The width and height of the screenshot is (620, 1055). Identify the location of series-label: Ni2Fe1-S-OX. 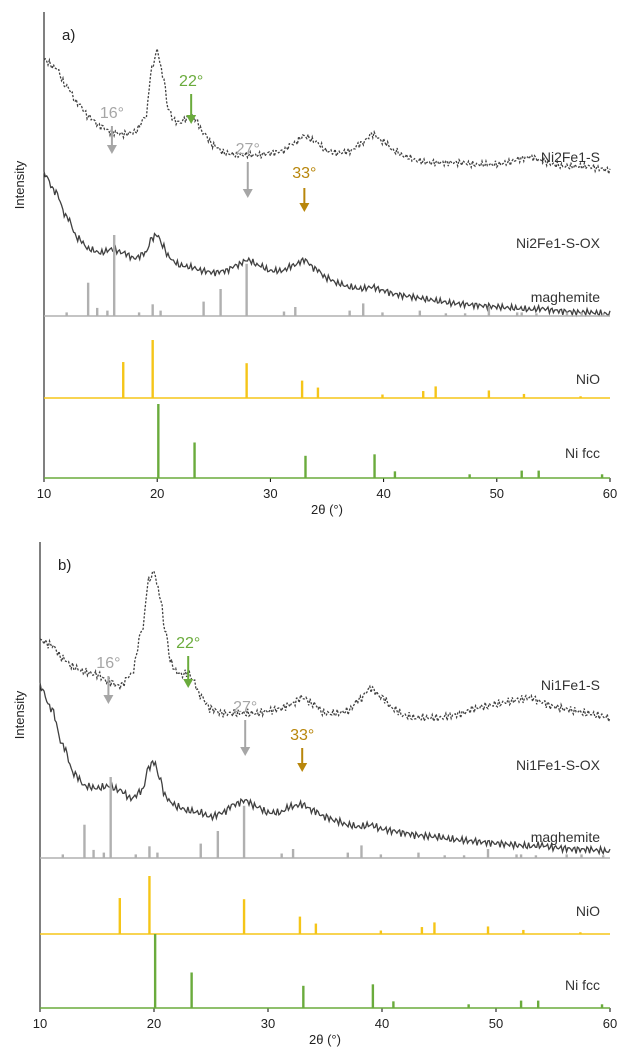
(558, 243).